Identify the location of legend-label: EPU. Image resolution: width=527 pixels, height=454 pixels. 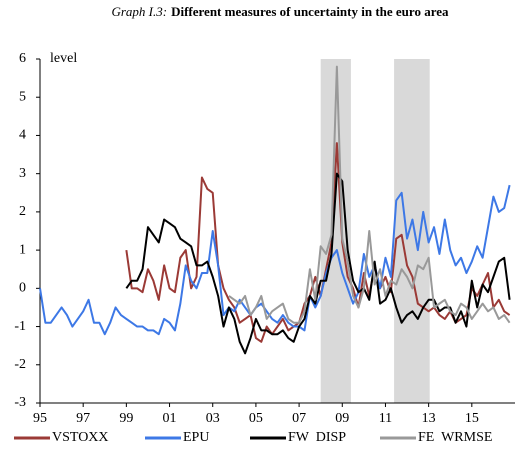
(196, 437).